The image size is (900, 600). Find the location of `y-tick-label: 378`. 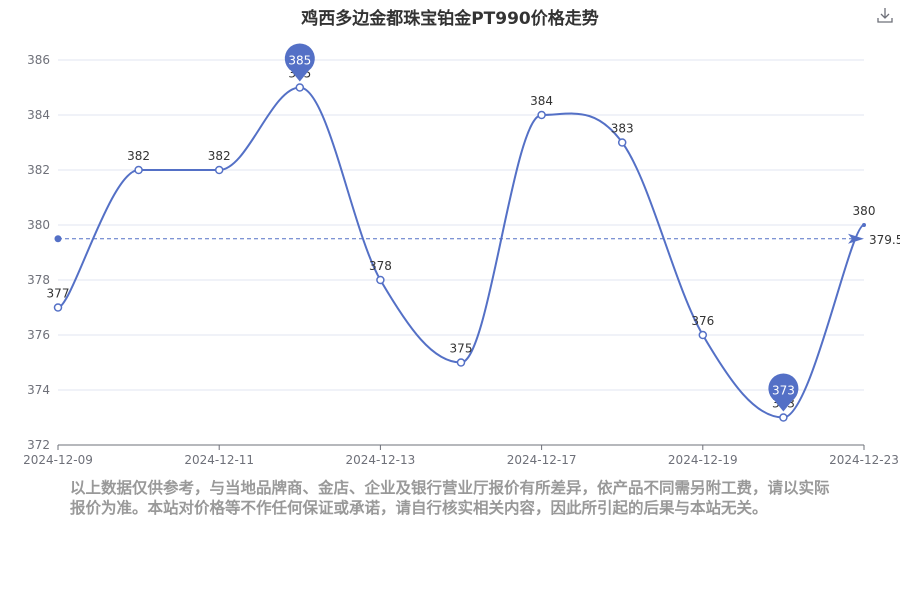

y-tick-label: 378 is located at coordinates (38, 280).